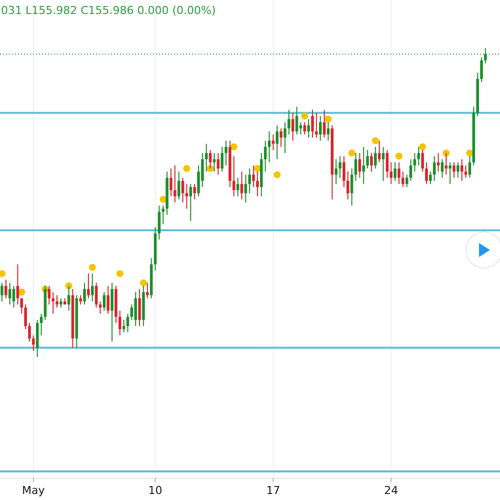 This screenshot has width=500, height=500. Describe the element at coordinates (155, 490) in the screenshot. I see `x-tick-label: 10` at that location.